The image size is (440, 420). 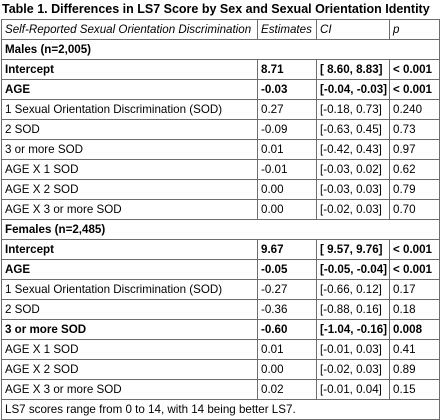 I want to click on estimate-cell: 0.27, so click(x=287, y=109).